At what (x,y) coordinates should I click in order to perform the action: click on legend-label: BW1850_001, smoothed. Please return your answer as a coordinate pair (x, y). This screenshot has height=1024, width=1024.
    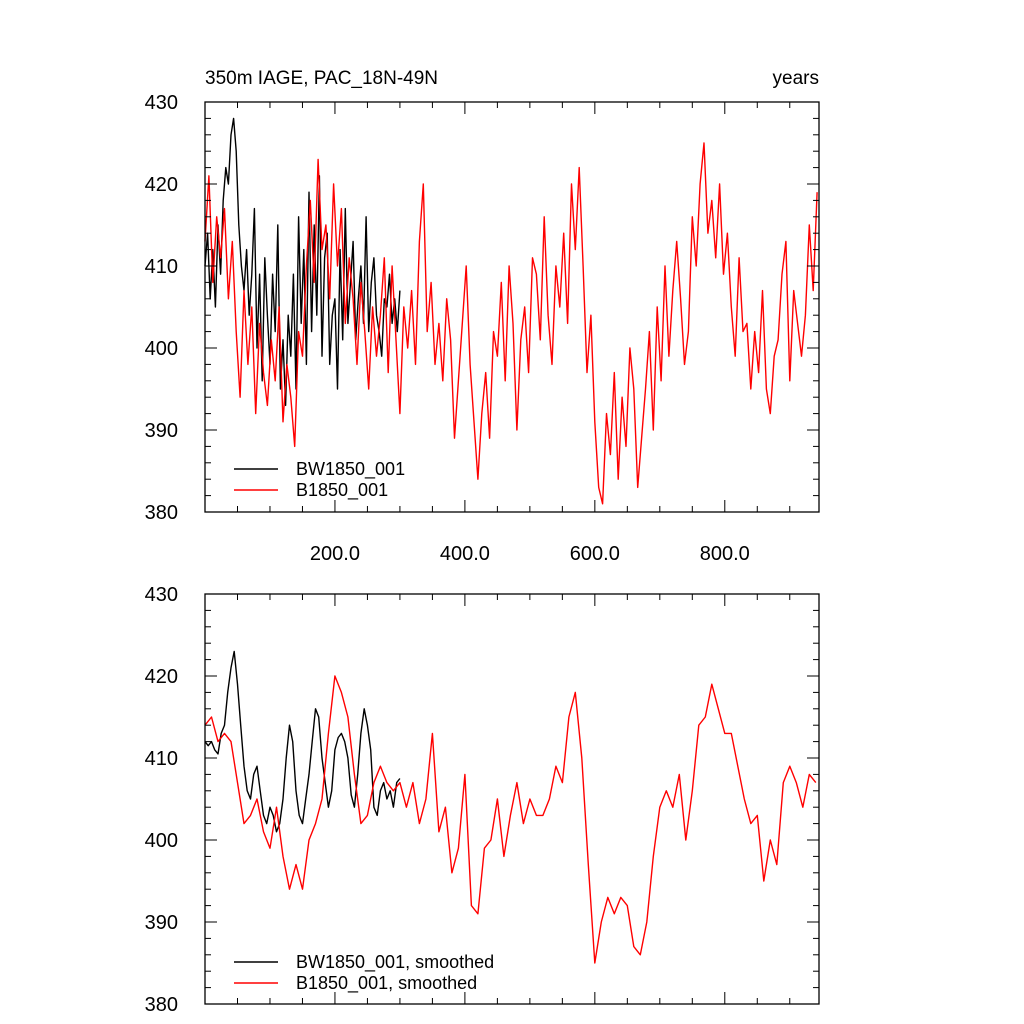
    Looking at the image, I should click on (395, 962).